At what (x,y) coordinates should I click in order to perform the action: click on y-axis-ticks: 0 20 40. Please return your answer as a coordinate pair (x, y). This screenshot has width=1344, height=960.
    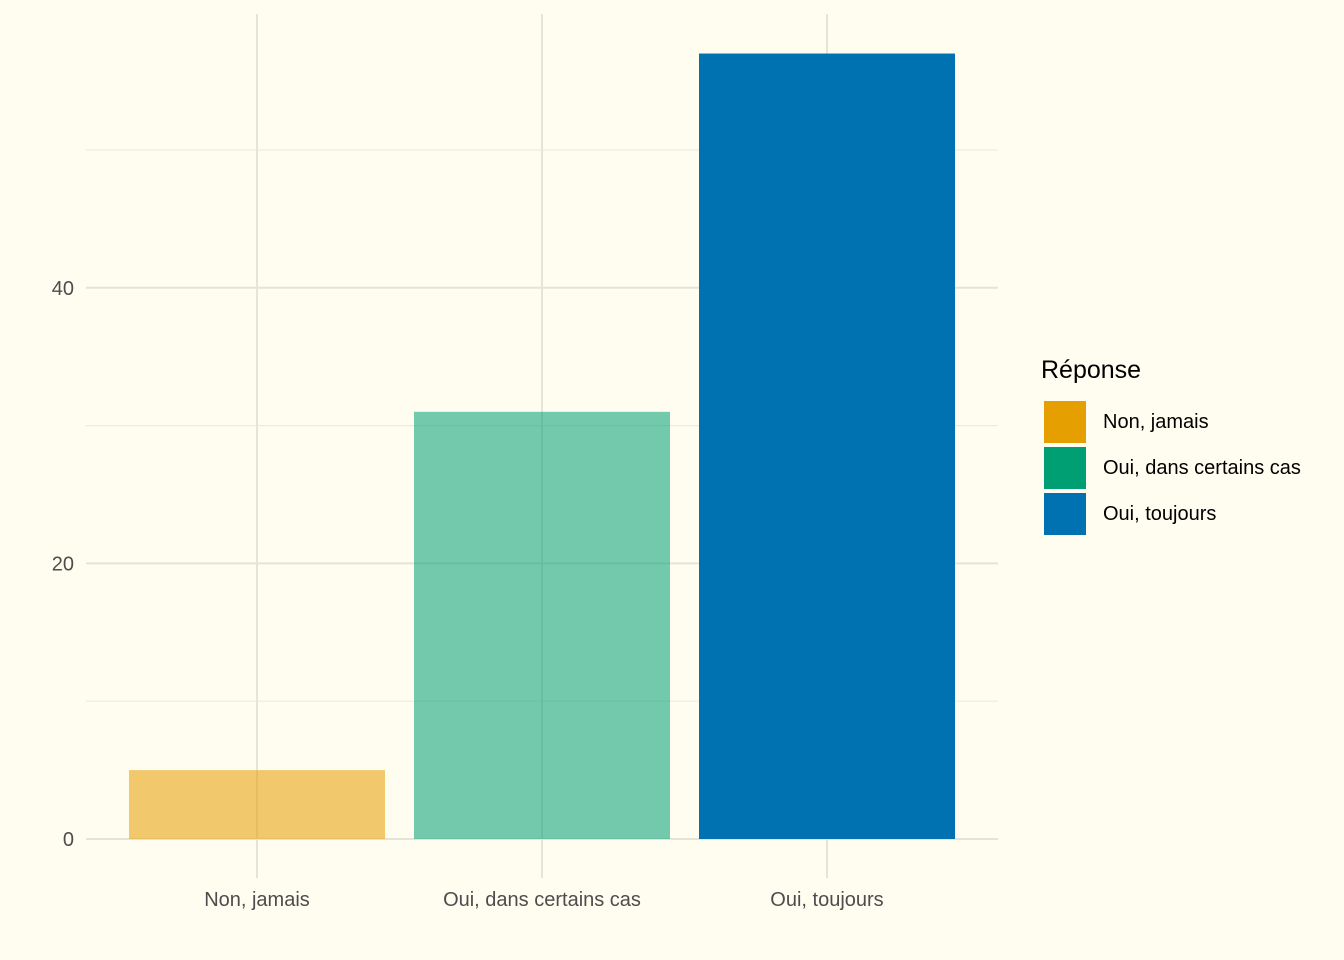
    Looking at the image, I should click on (63, 564).